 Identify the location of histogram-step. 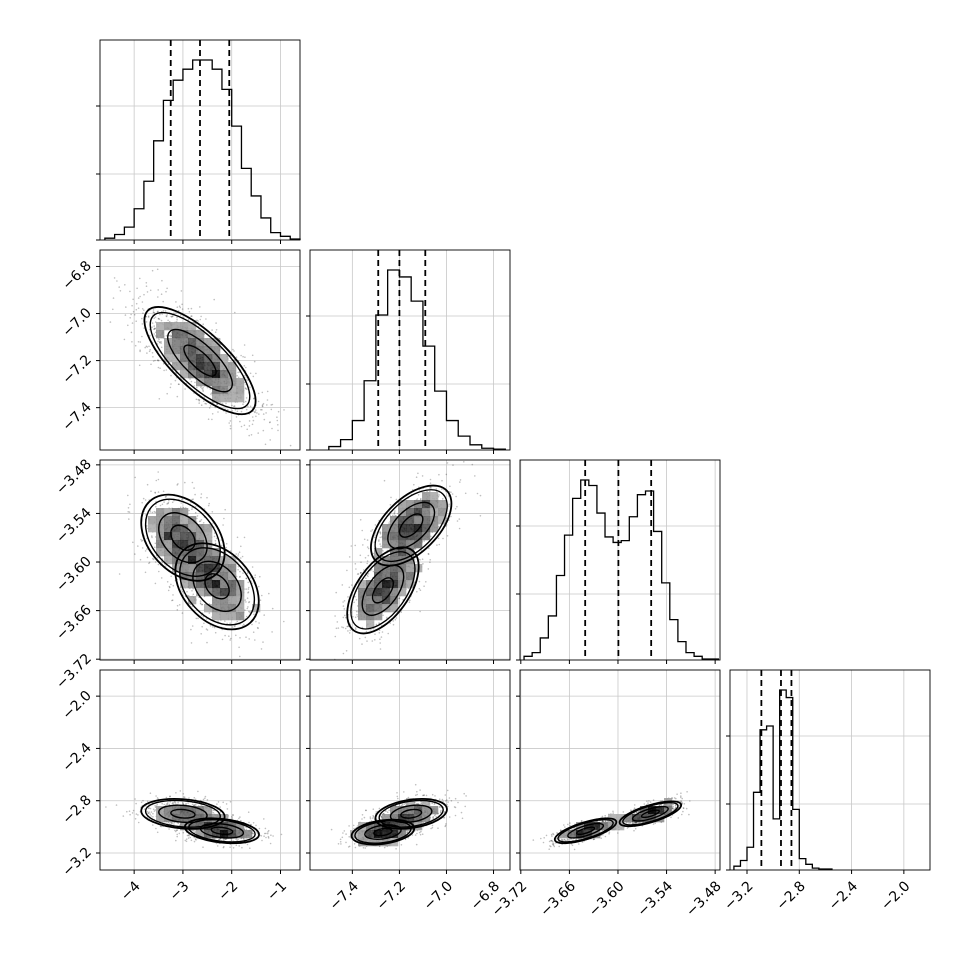
(202, 149).